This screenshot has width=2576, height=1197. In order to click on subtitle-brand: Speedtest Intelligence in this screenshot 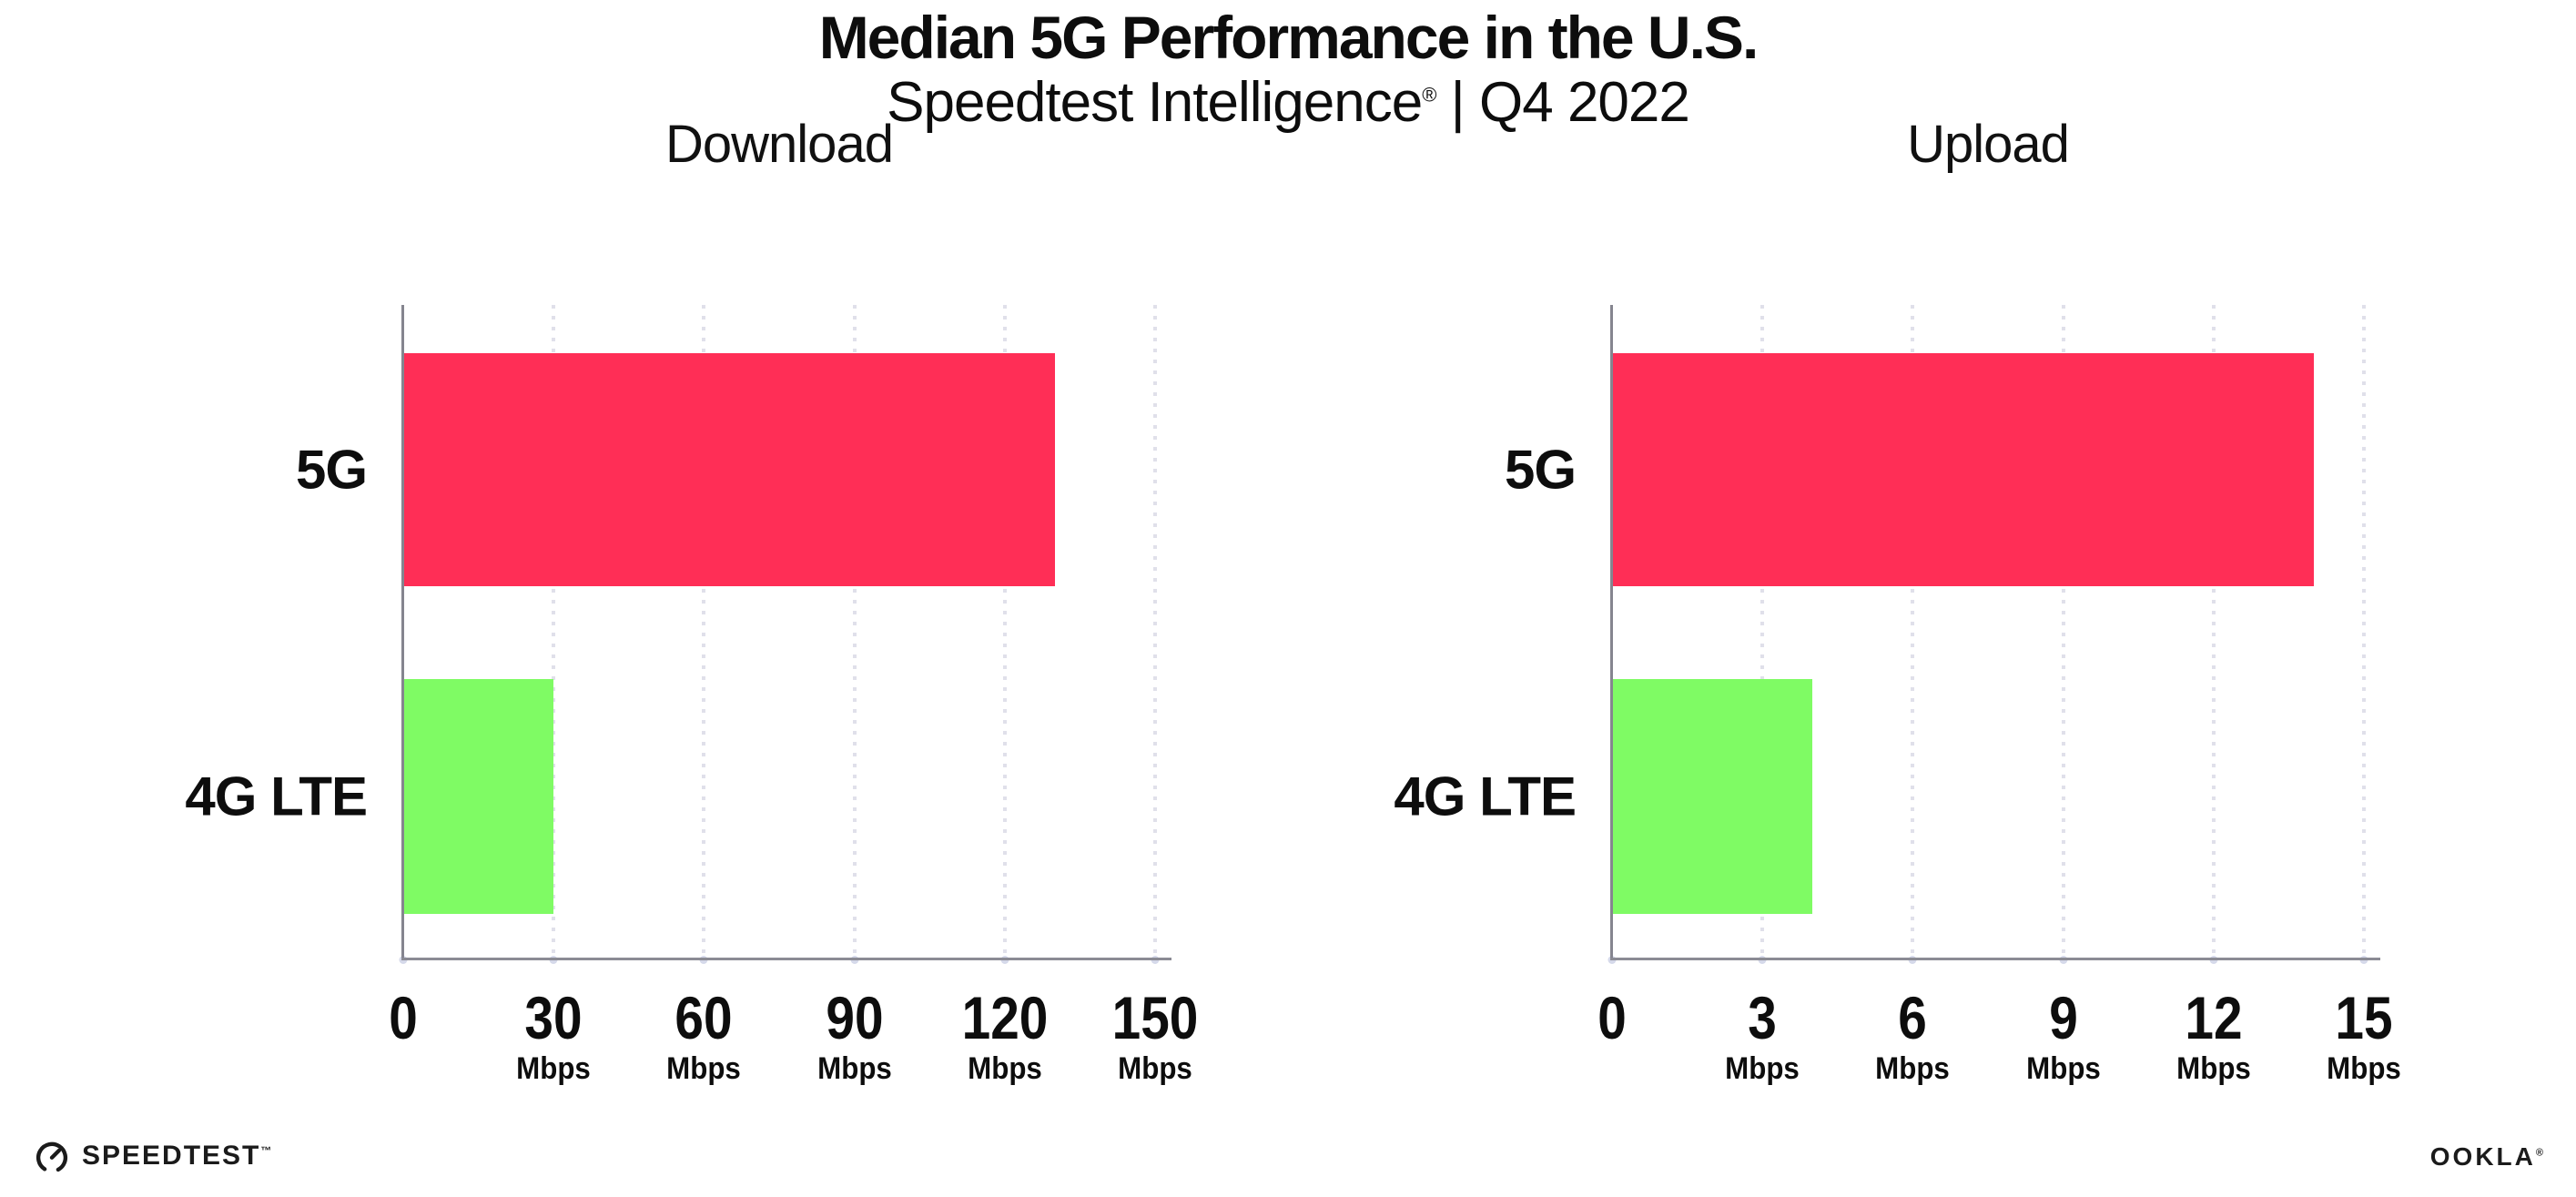, I will do `click(1155, 103)`.